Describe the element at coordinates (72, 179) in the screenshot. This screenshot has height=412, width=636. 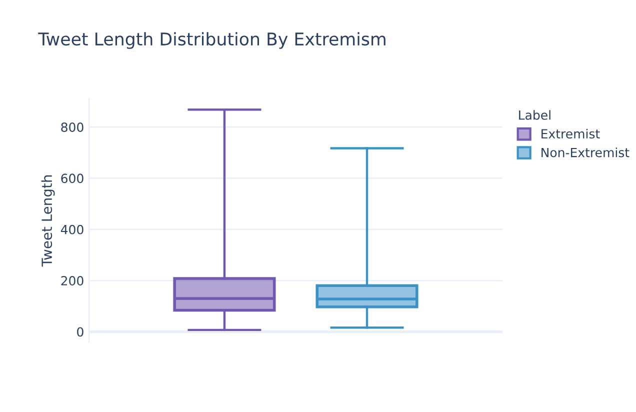
I see `y-tick-label: 600` at that location.